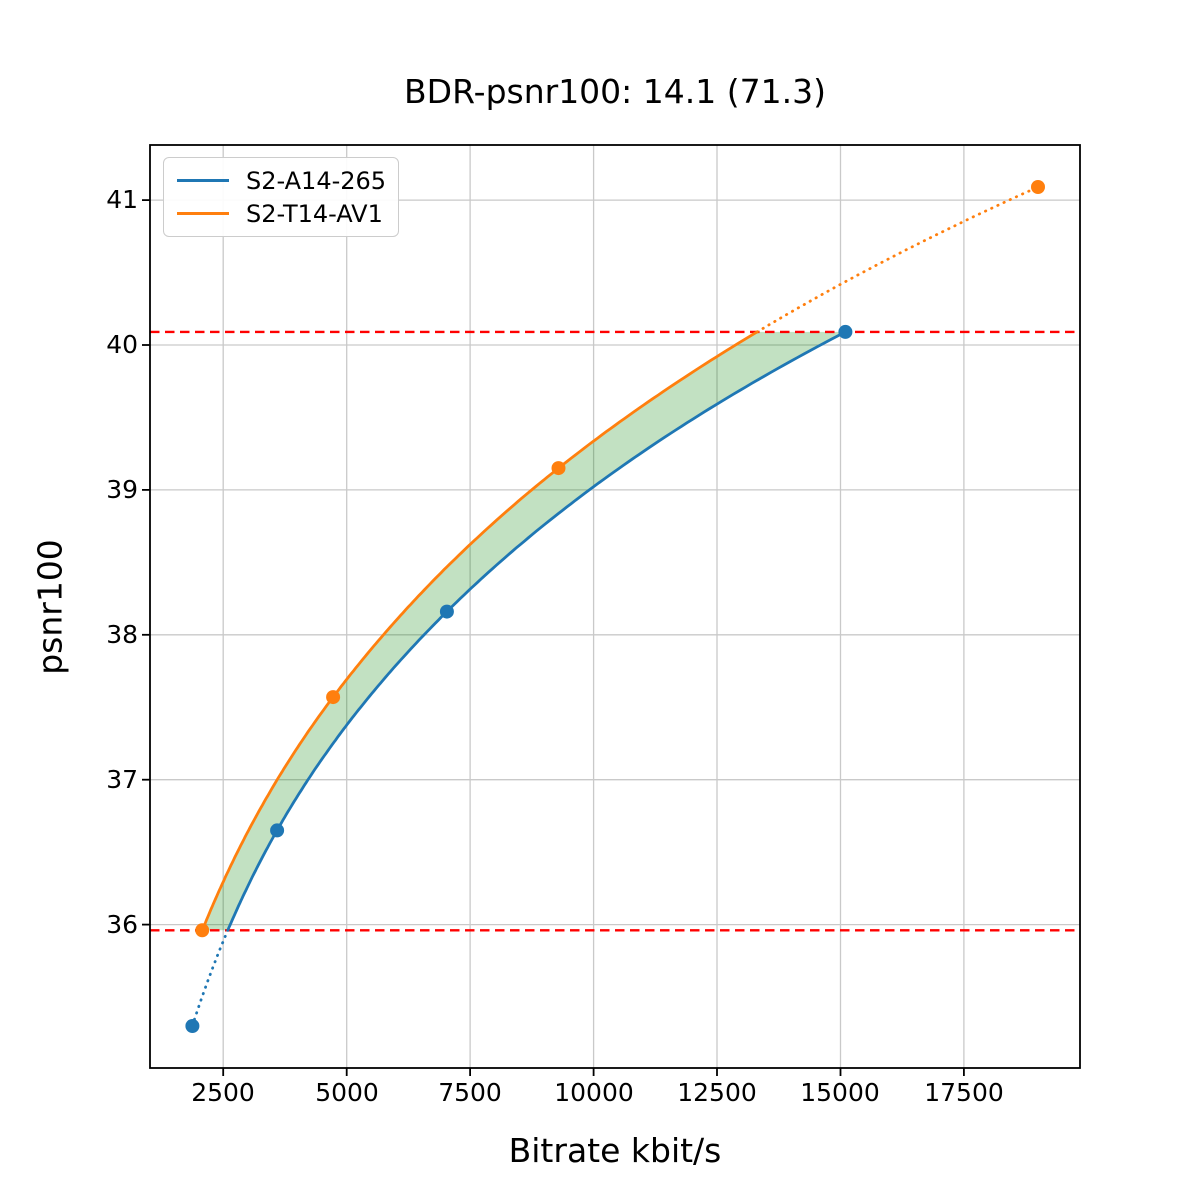 Image resolution: width=1200 pixels, height=1200 pixels. What do you see at coordinates (470, 1092) in the screenshot?
I see `x-tick-label: 7500` at bounding box center [470, 1092].